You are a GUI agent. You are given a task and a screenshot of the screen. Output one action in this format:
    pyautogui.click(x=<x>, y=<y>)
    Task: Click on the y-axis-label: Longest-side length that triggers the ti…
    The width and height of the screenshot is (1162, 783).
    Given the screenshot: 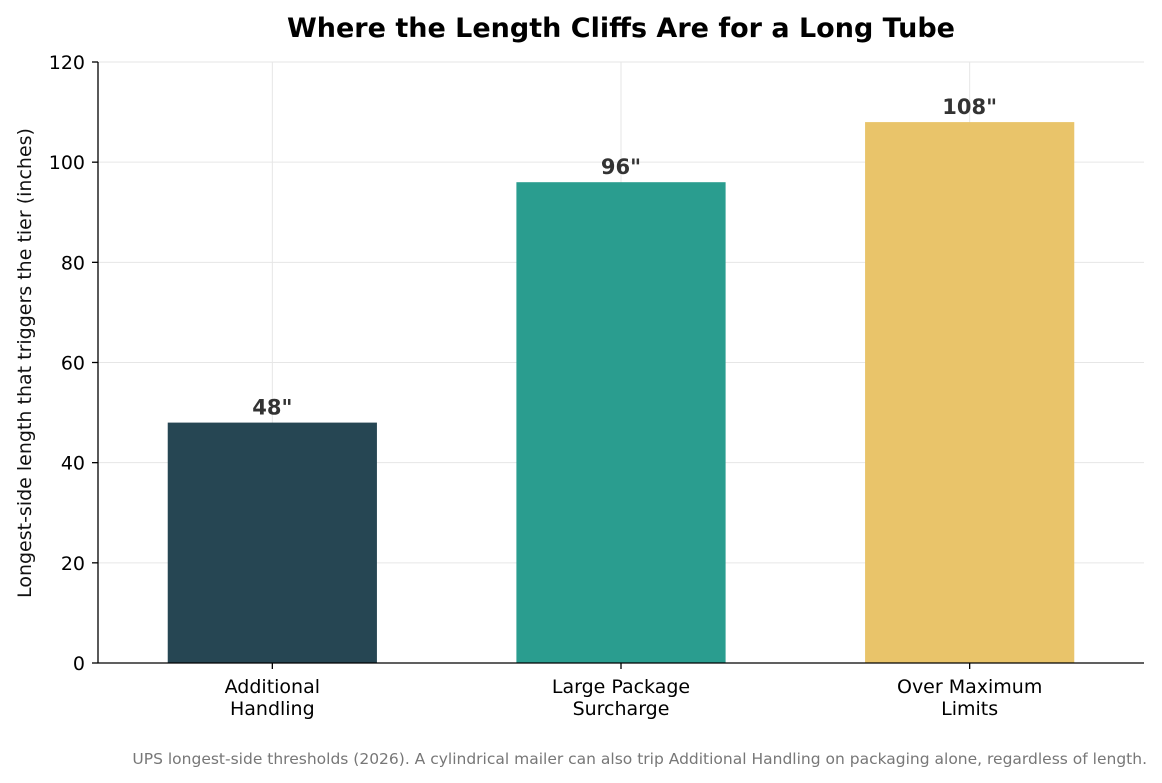 What is the action you would take?
    pyautogui.click(x=25, y=363)
    